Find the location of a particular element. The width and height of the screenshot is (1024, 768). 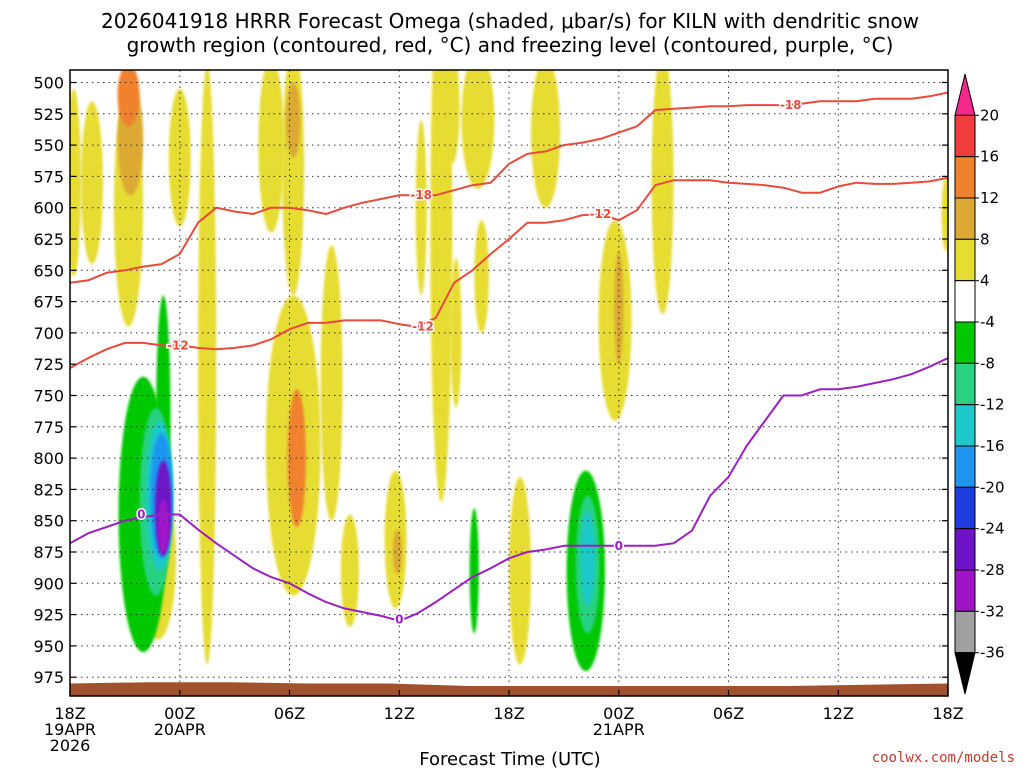

x-tick-label-1-0: 00Z is located at coordinates (179, 713).